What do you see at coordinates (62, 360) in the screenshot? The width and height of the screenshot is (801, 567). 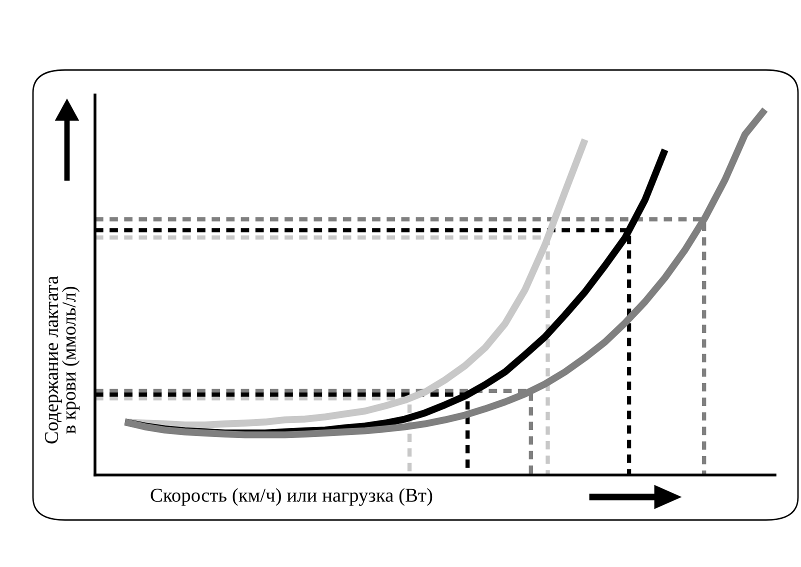 I see `y-axis-title: Содержание лактата в крови (ммоль/л)` at bounding box center [62, 360].